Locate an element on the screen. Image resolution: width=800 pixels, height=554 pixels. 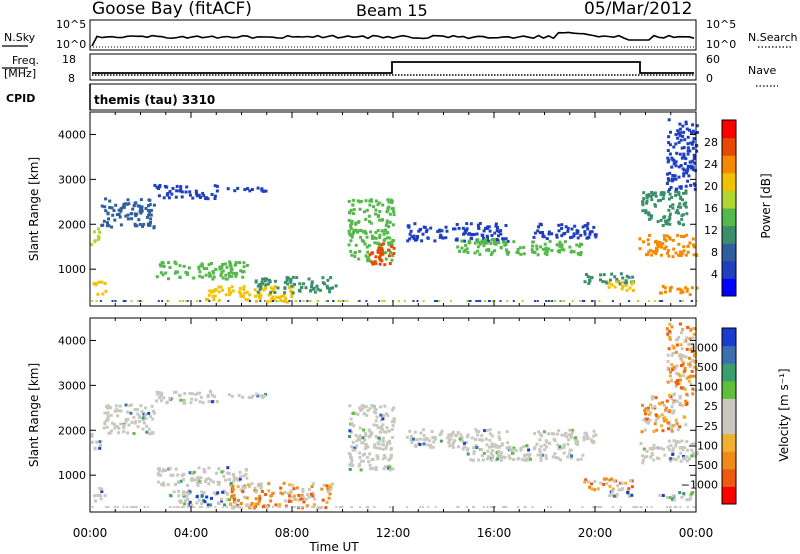
colorbar-segment is located at coordinates (729, 234).